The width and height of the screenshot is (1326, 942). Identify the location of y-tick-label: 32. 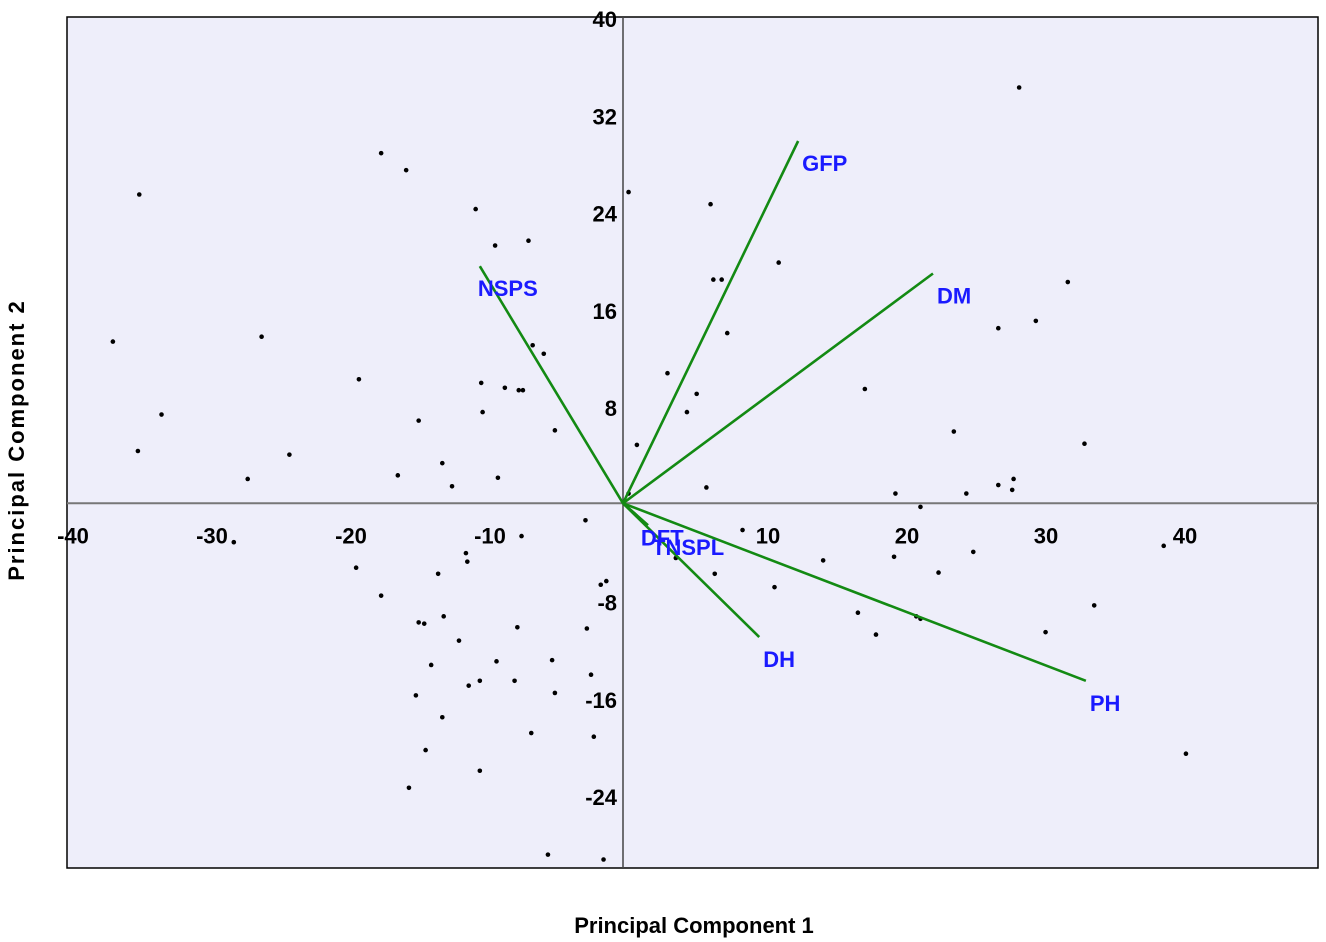
(605, 116).